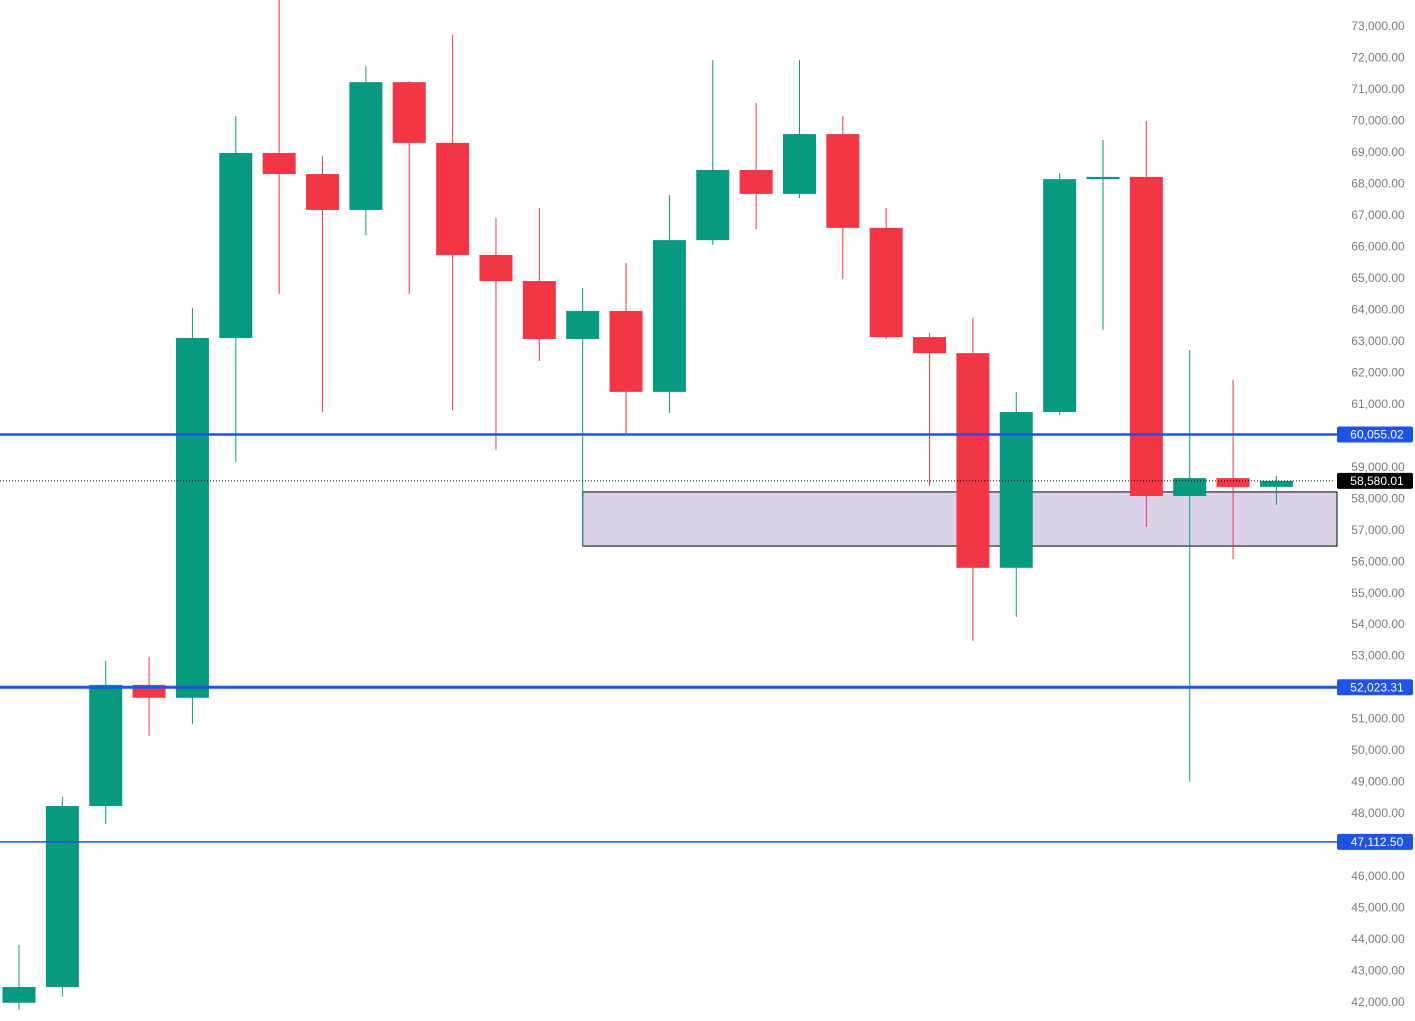 This screenshot has width=1415, height=1021. What do you see at coordinates (1378, 278) in the screenshot?
I see `y-tick-label: 65,000.00` at bounding box center [1378, 278].